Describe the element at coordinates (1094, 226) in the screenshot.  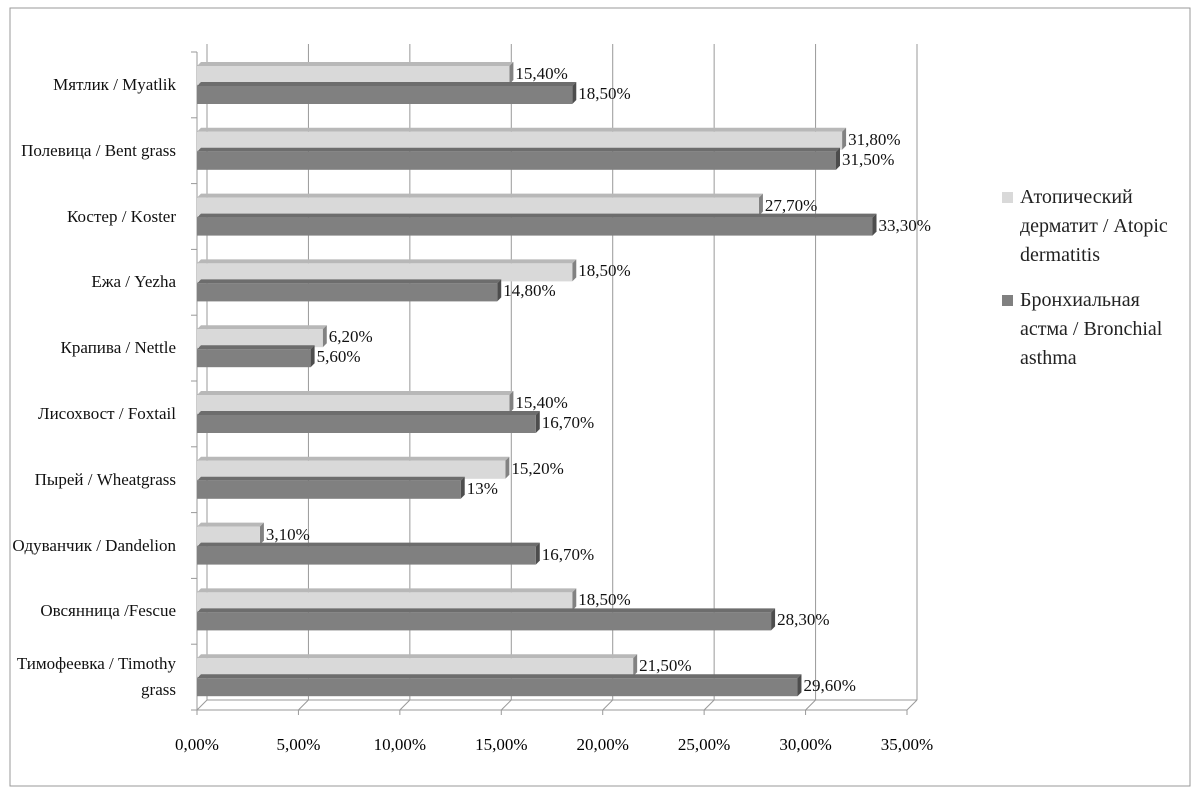
I see `legend-label: Атопический дерматит / Atopic dermatitis` at that location.